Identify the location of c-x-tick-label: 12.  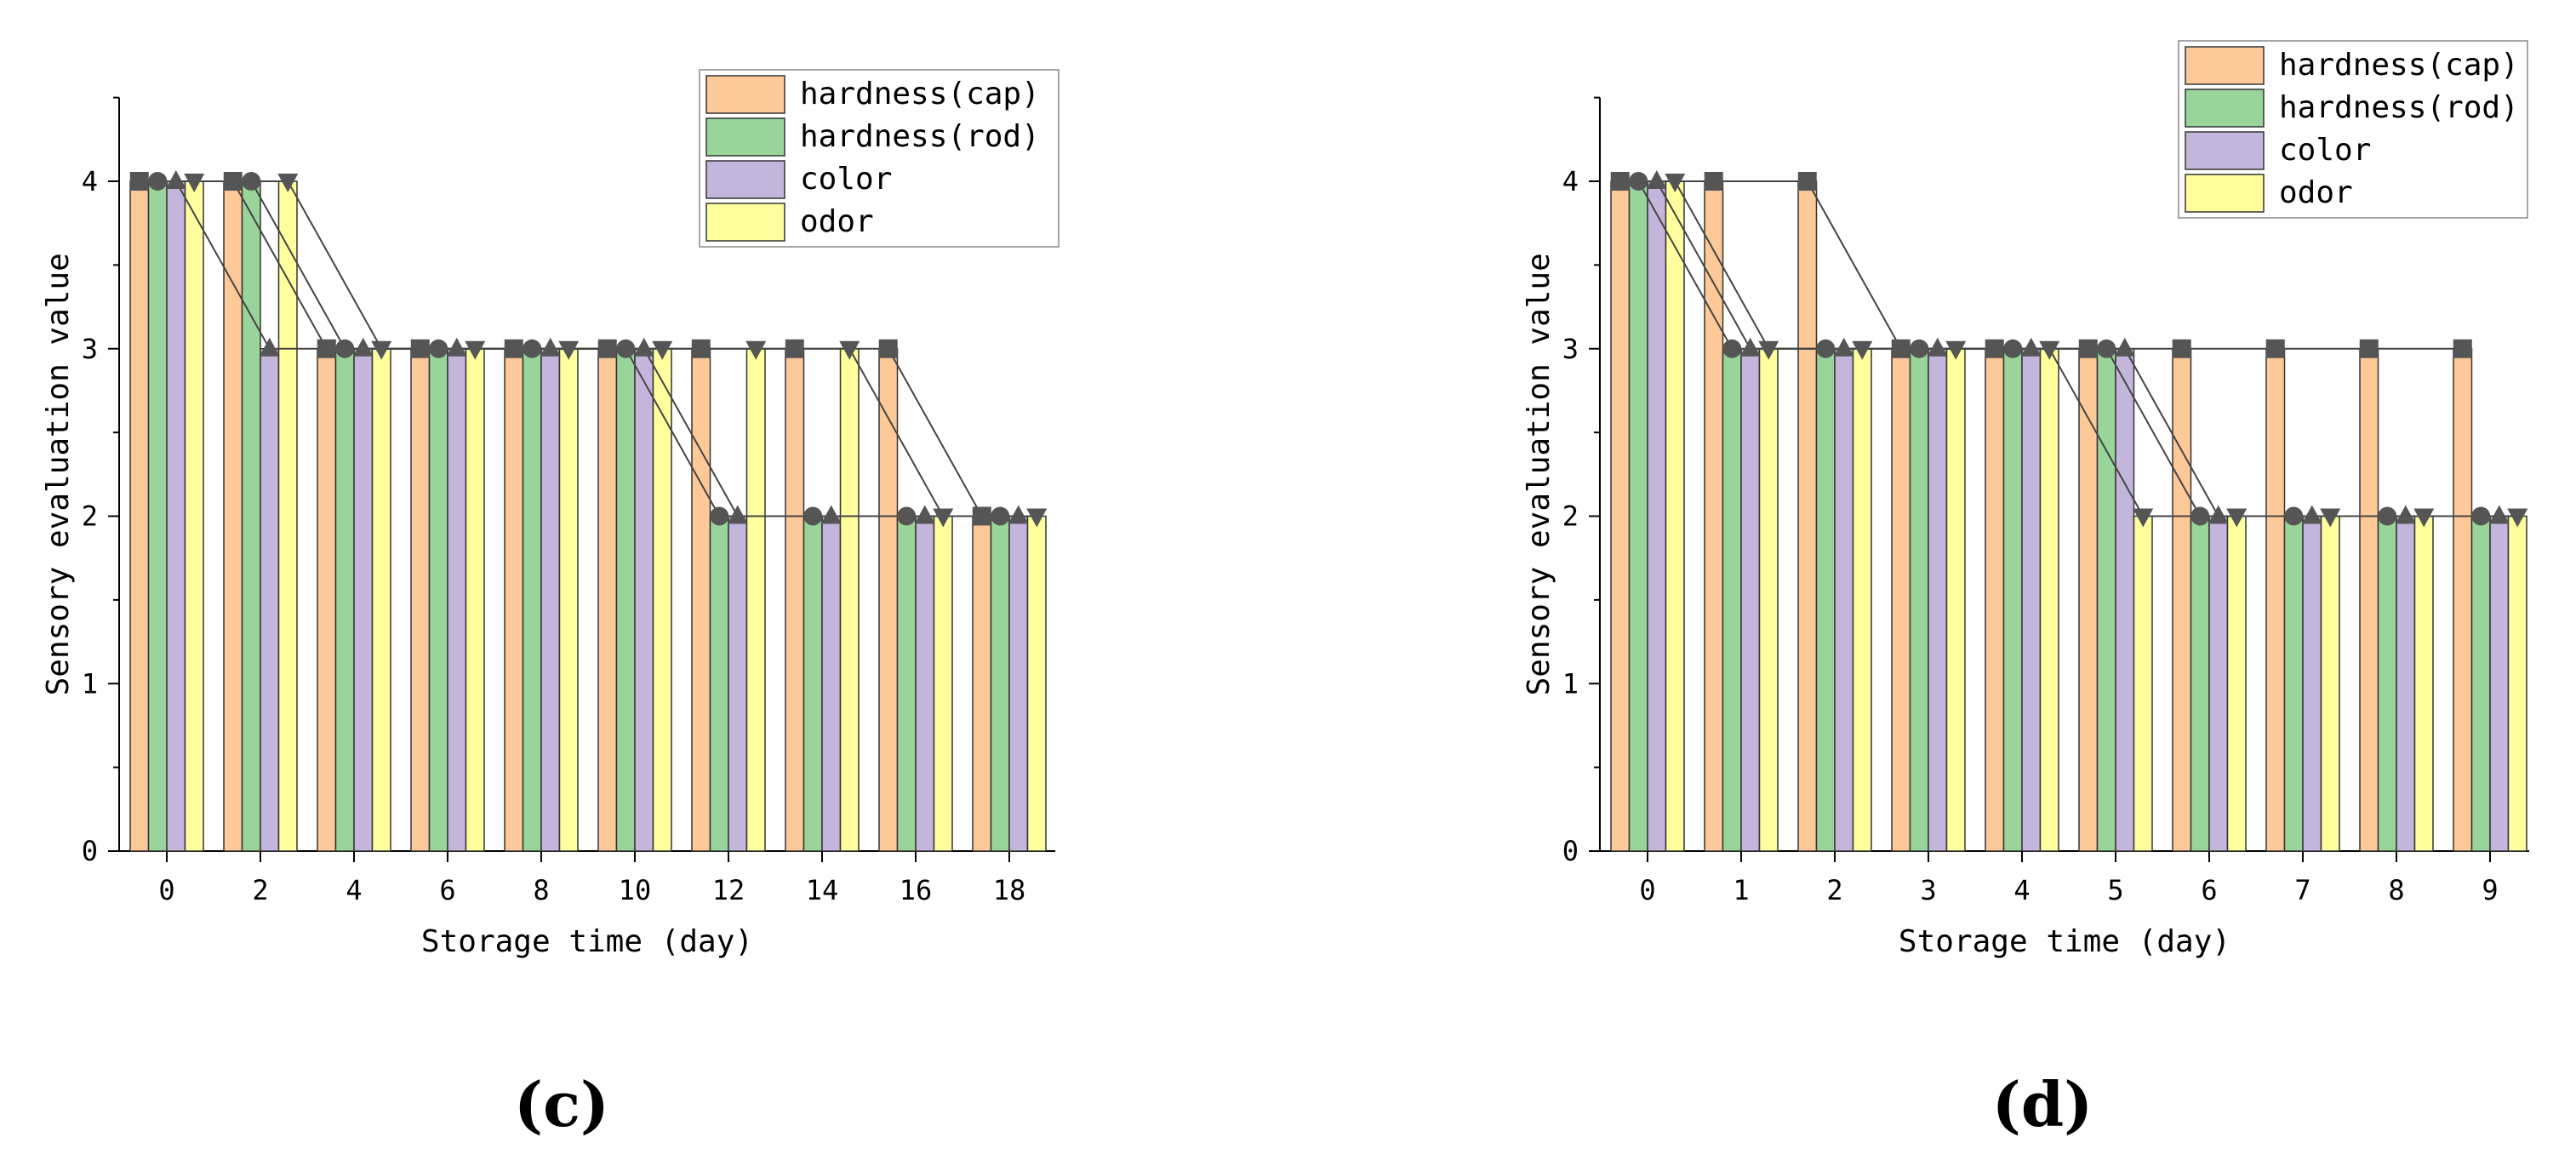
(728, 890).